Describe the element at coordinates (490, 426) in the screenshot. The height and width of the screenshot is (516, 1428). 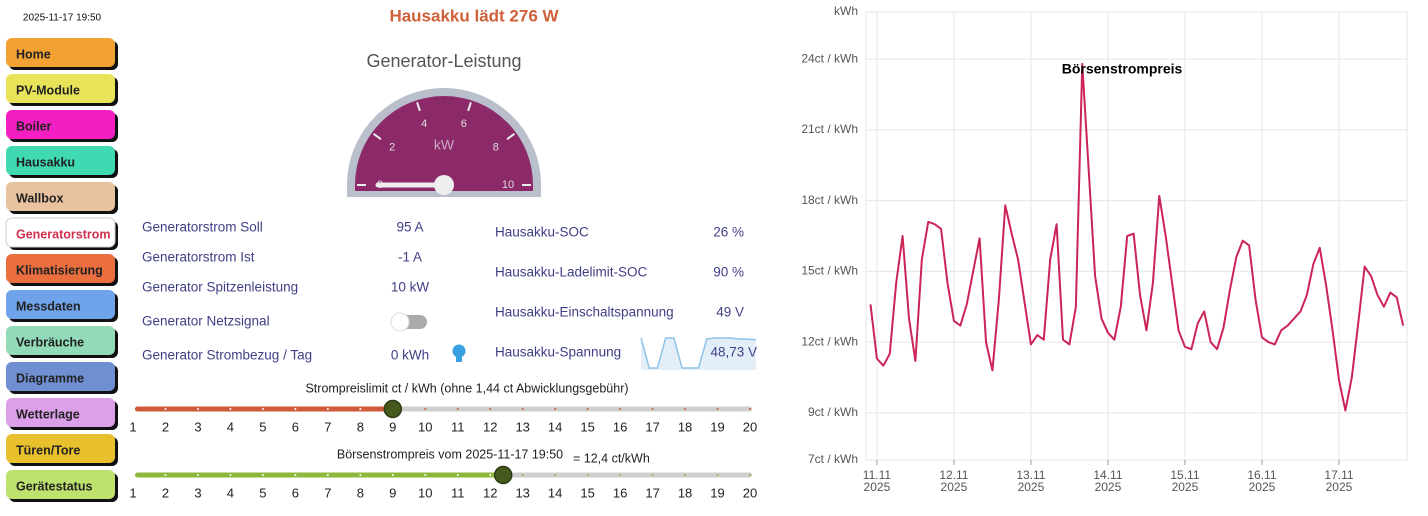
I see `slider-tick-label: 12` at that location.